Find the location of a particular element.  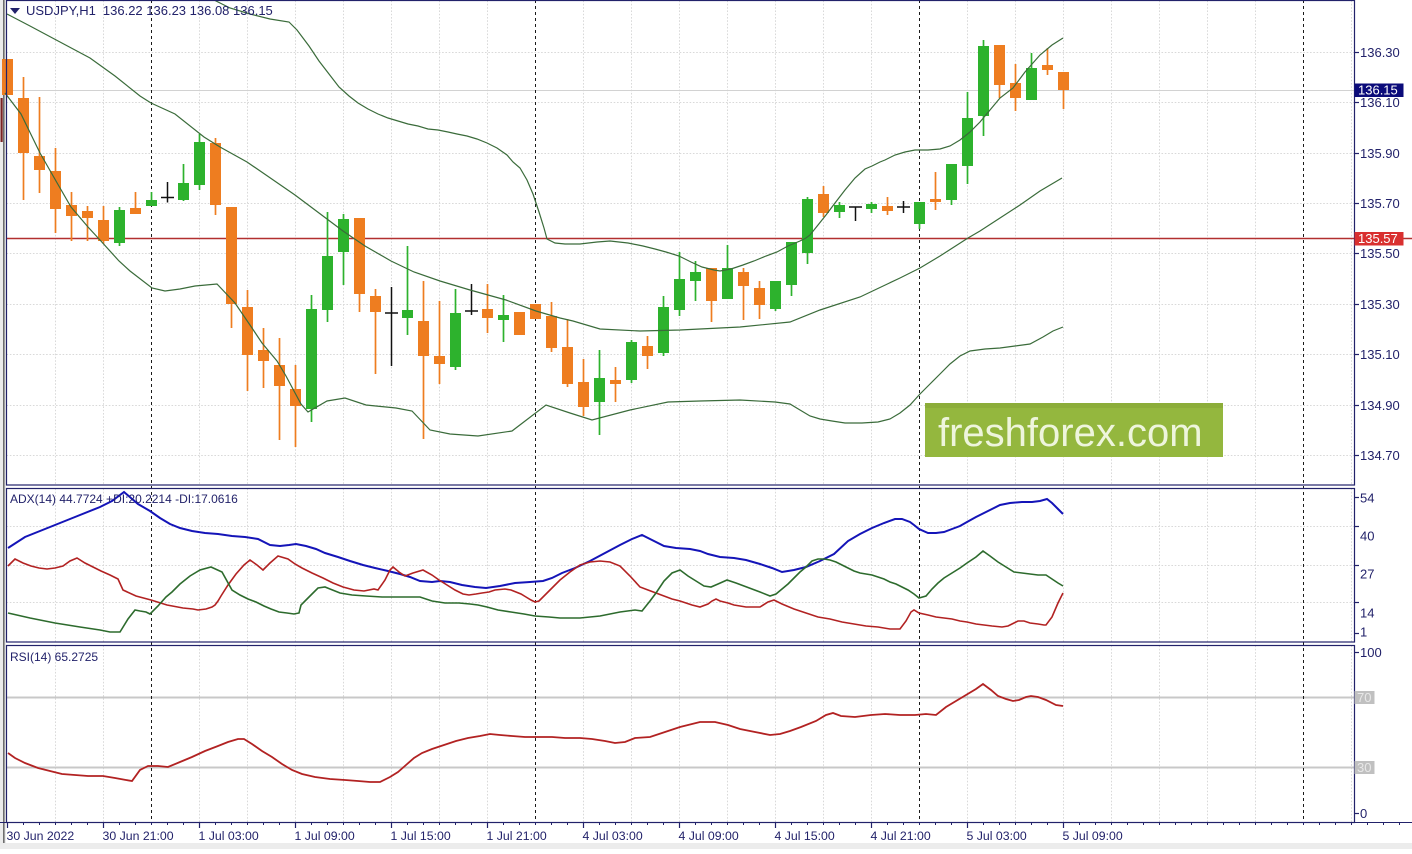

svg-text: 30 is located at coordinates (1364, 767).